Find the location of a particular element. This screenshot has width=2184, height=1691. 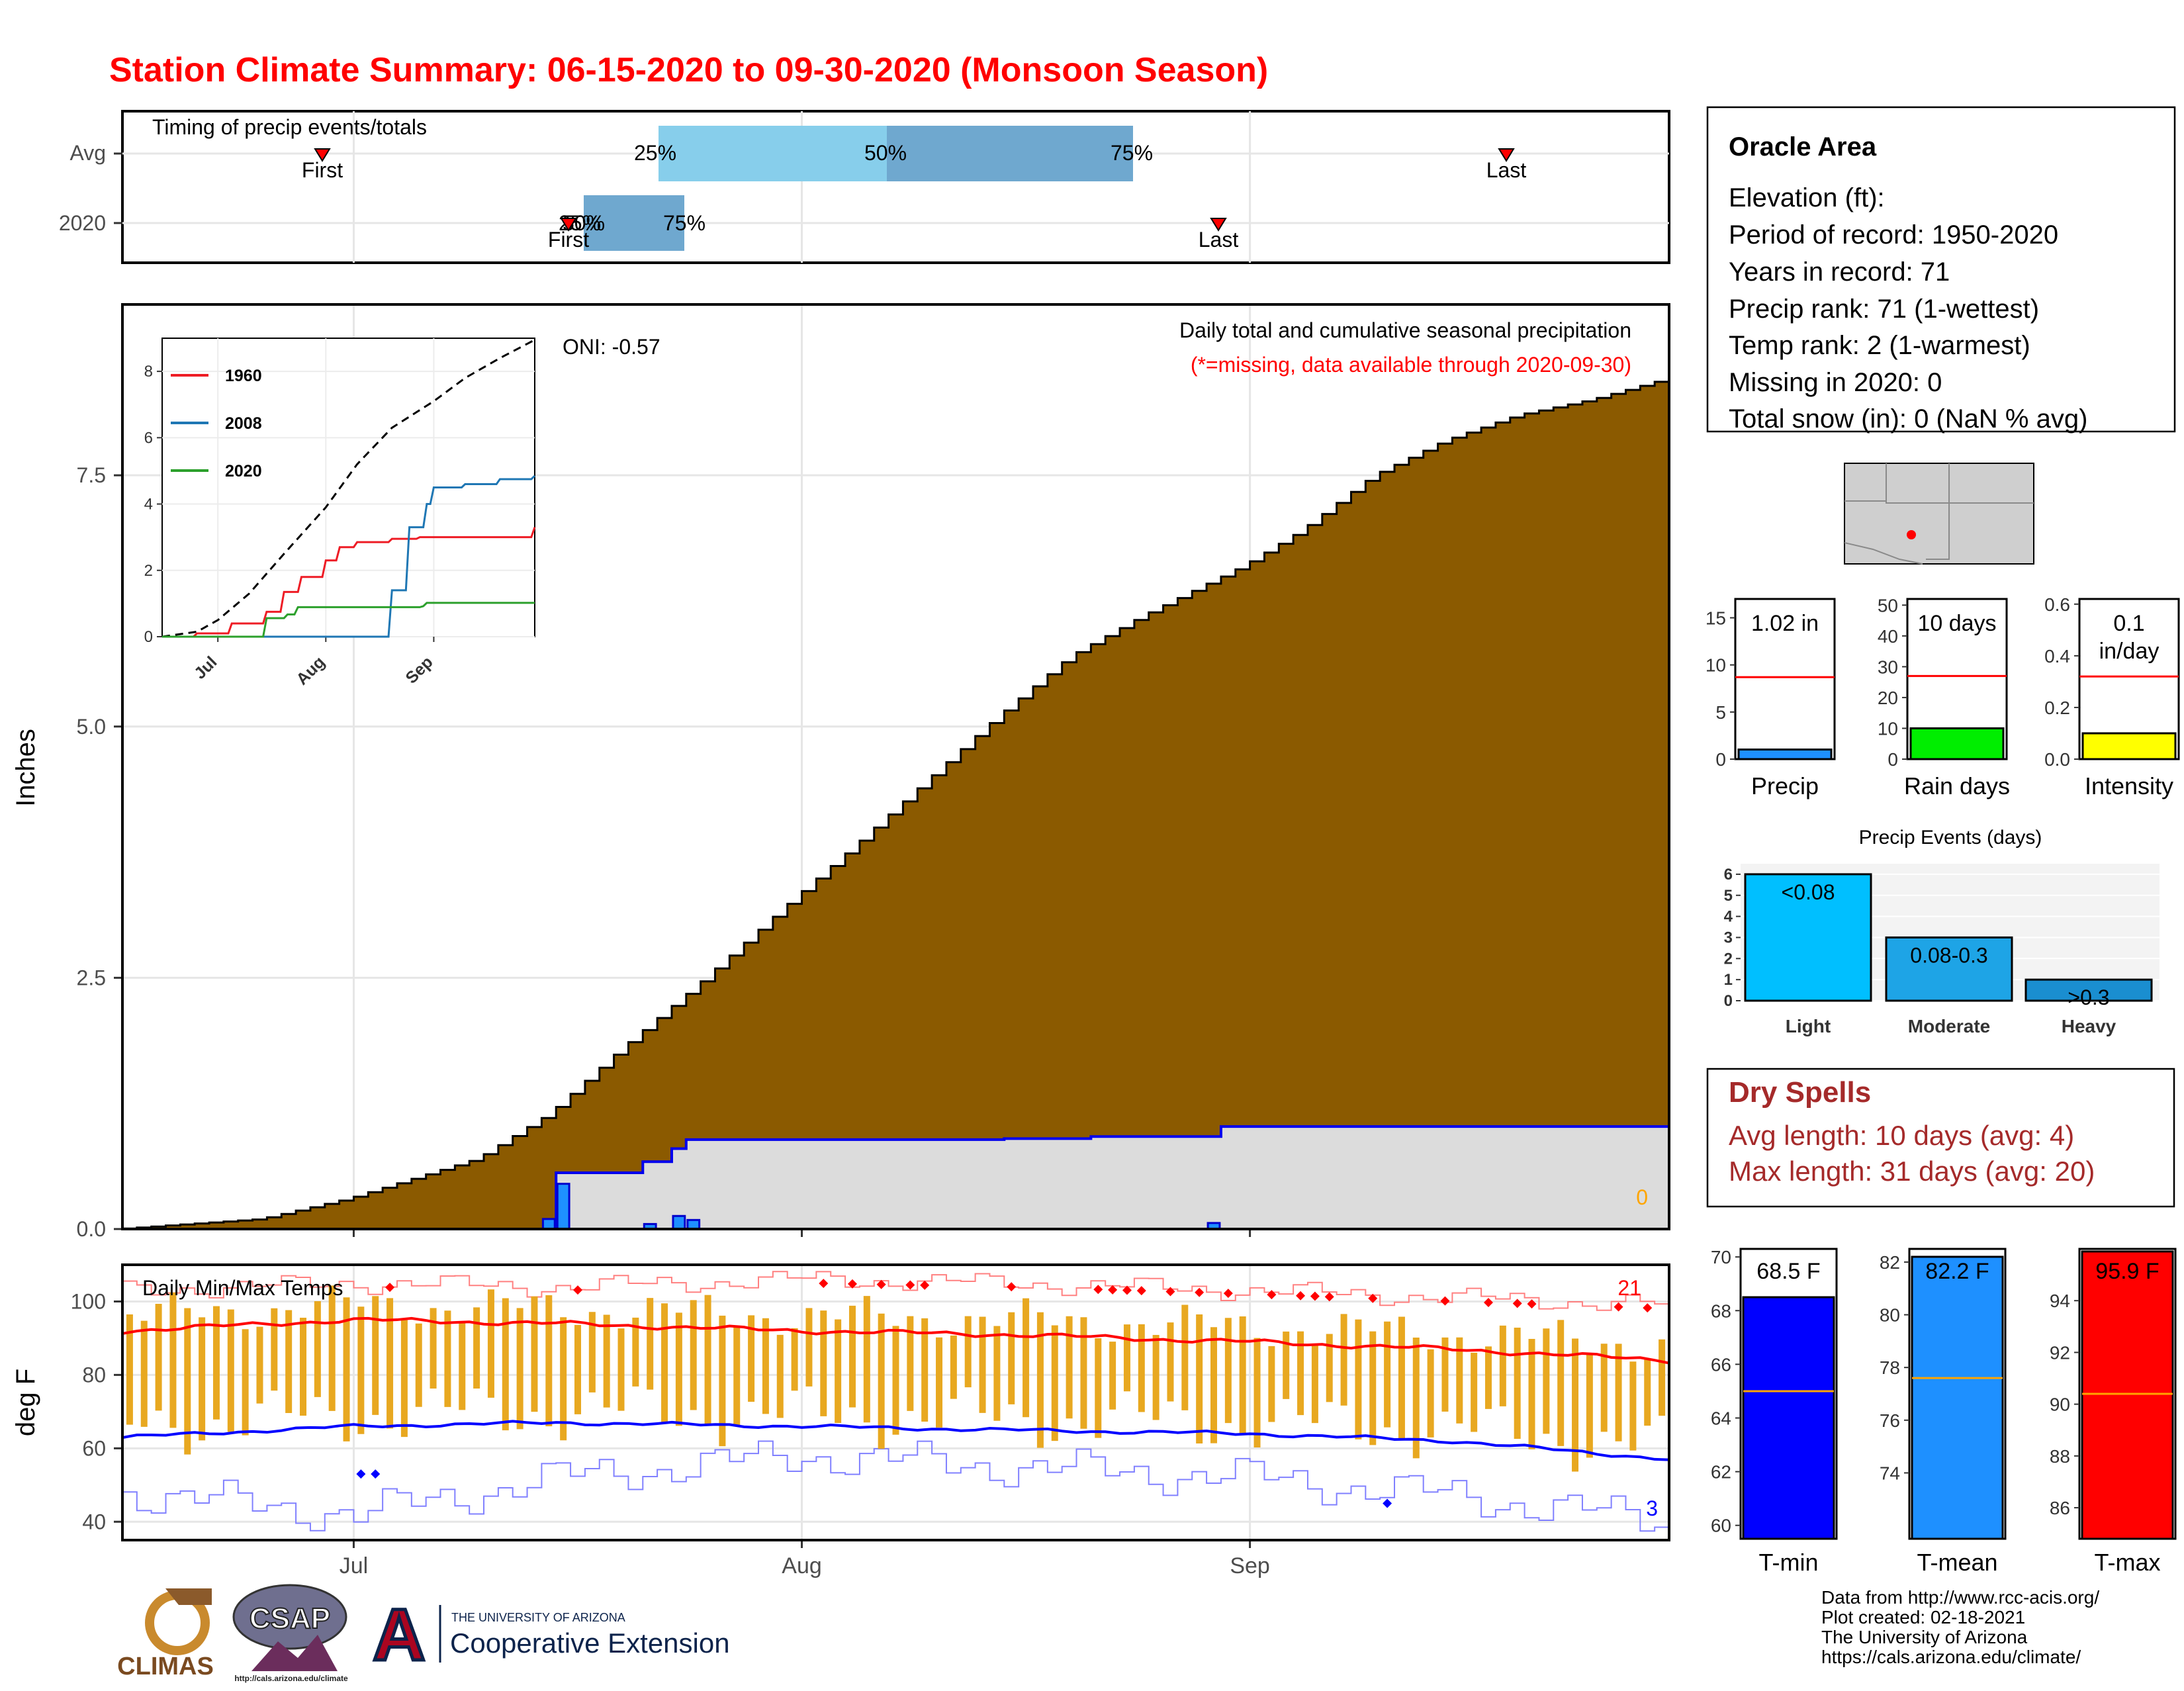

avg-iqr-high-bar is located at coordinates (1010, 153).